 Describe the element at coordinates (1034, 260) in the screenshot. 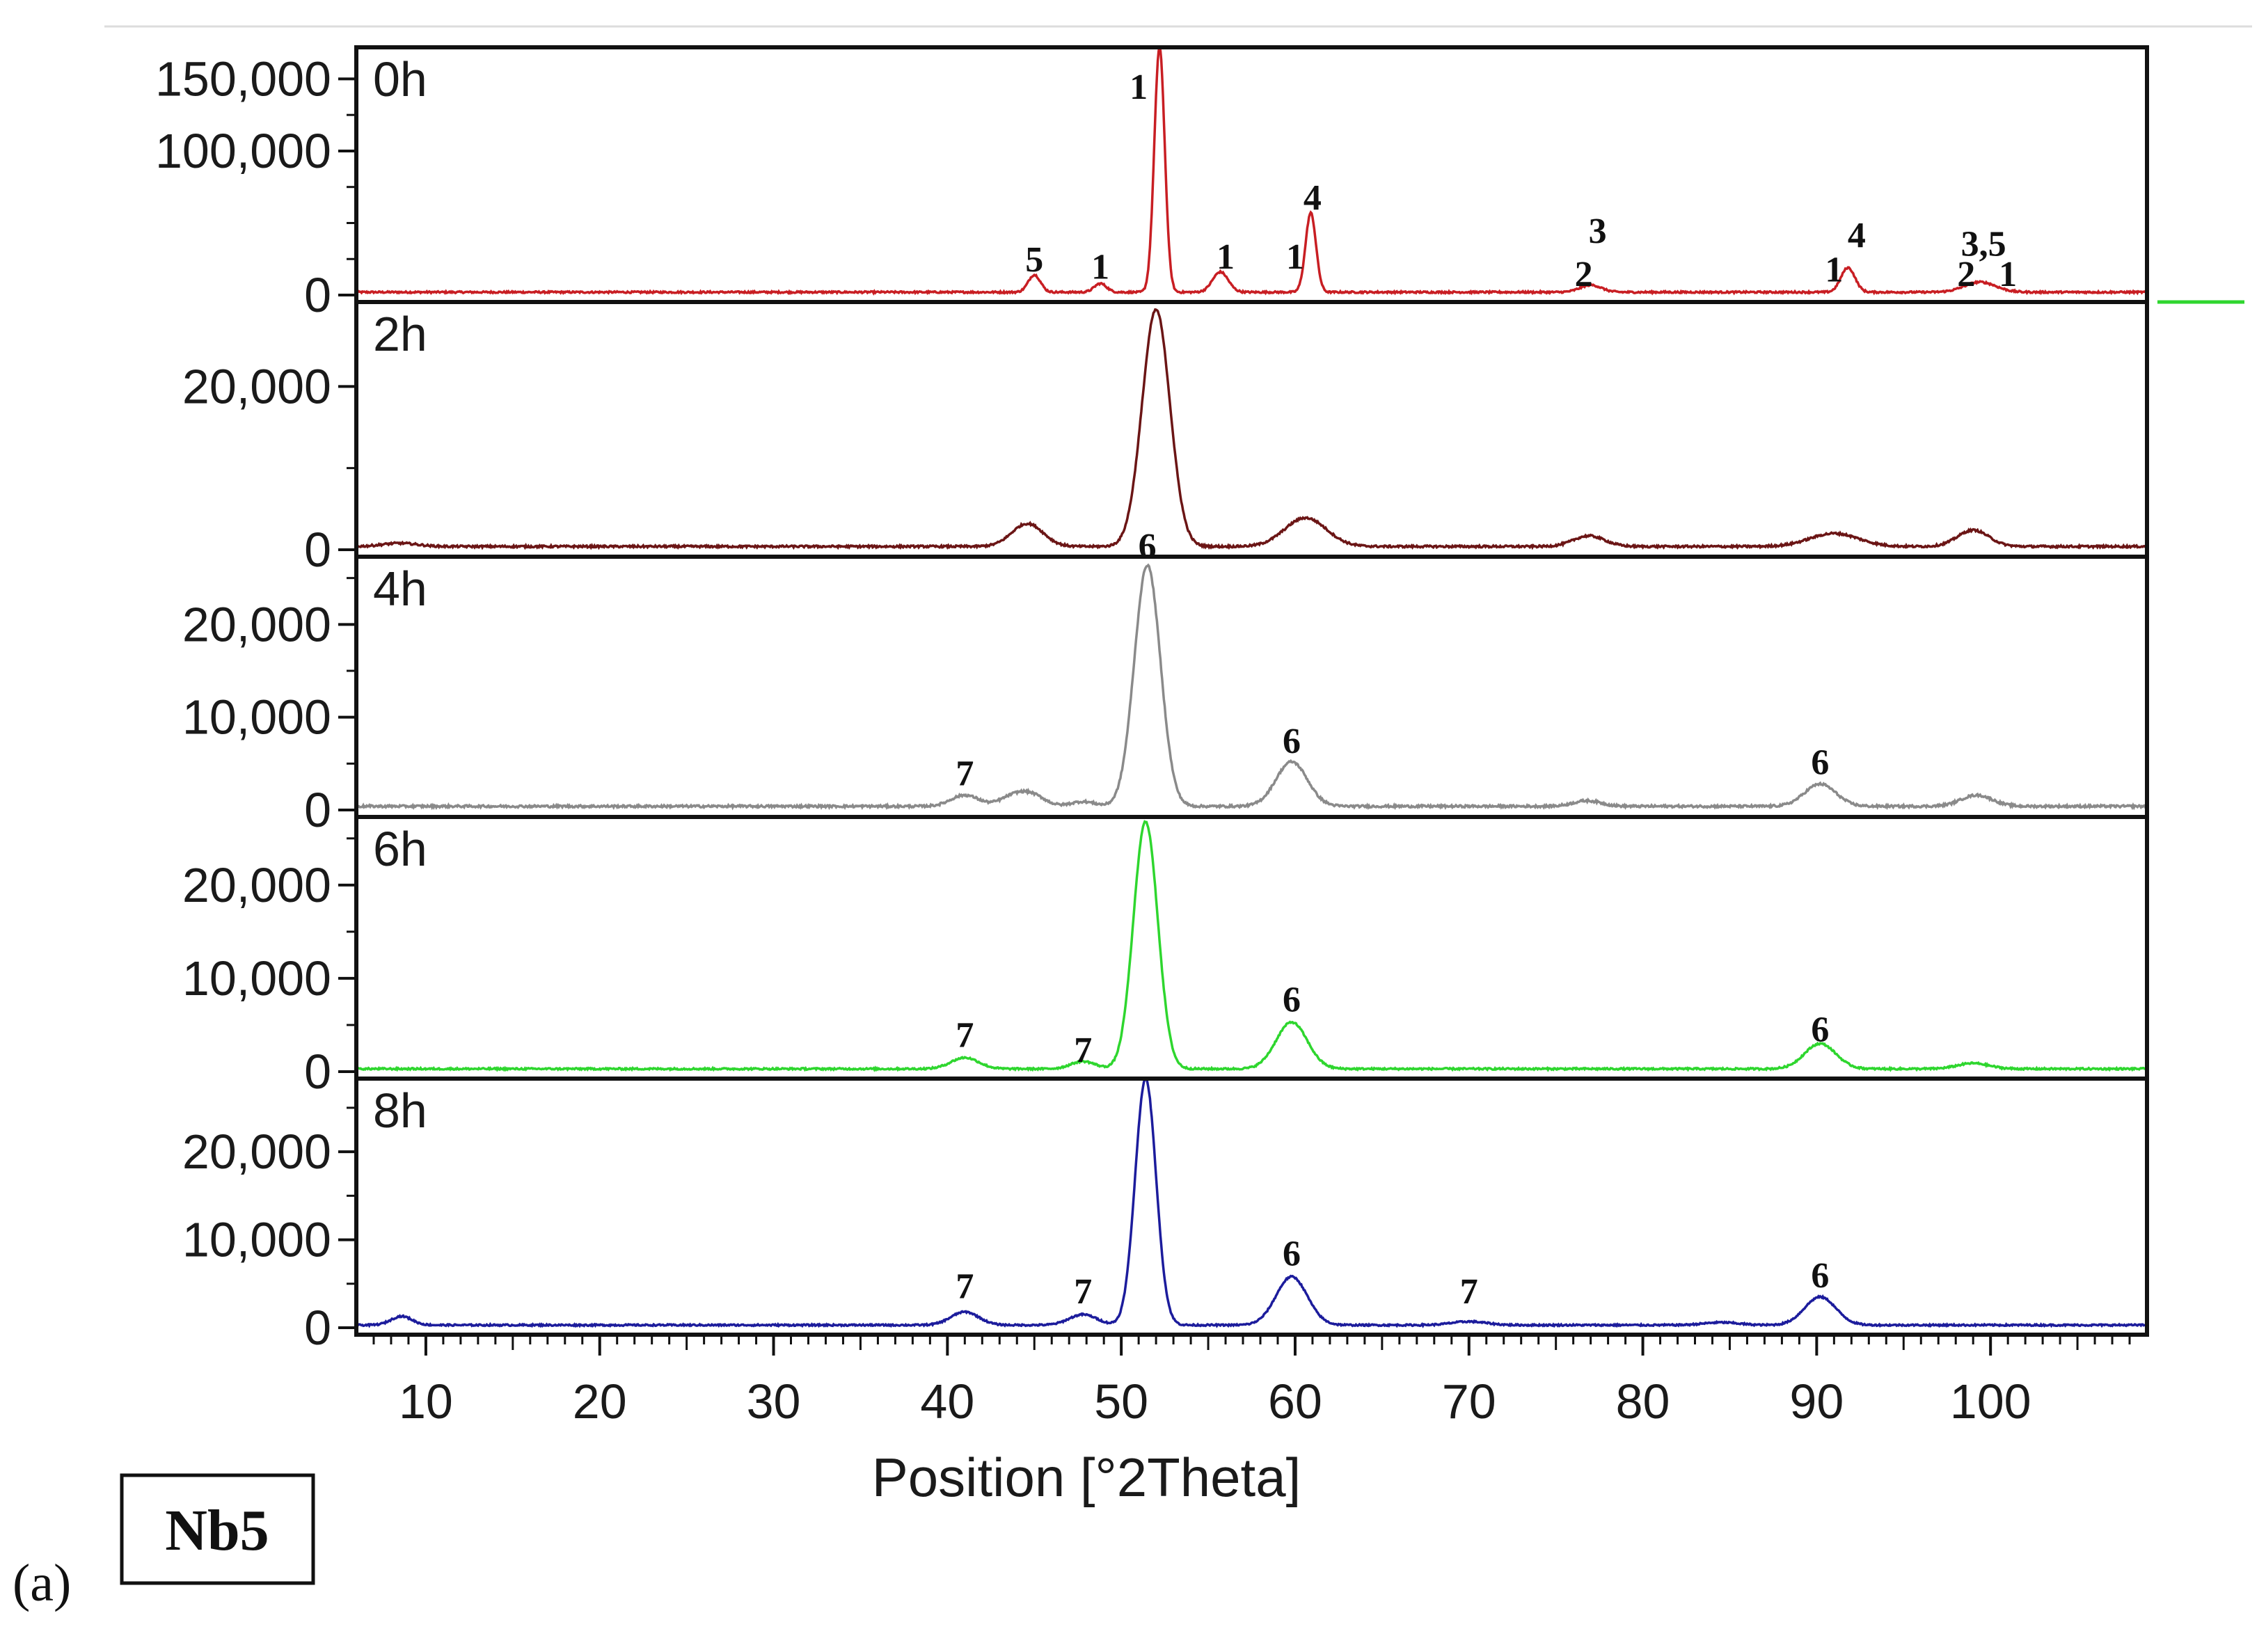

I see `peak-annotation: 5` at that location.